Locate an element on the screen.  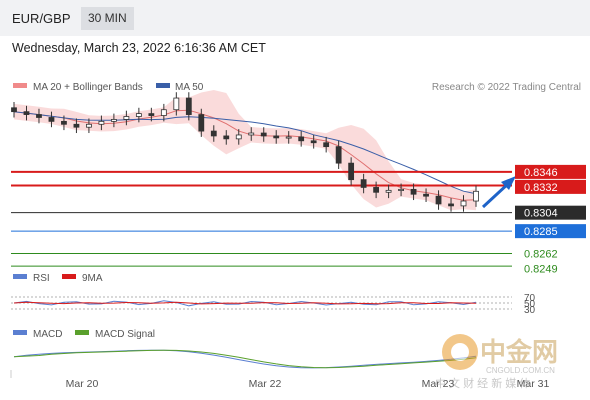
legend-macd-signal: MACD Signal is located at coordinates (125, 334).